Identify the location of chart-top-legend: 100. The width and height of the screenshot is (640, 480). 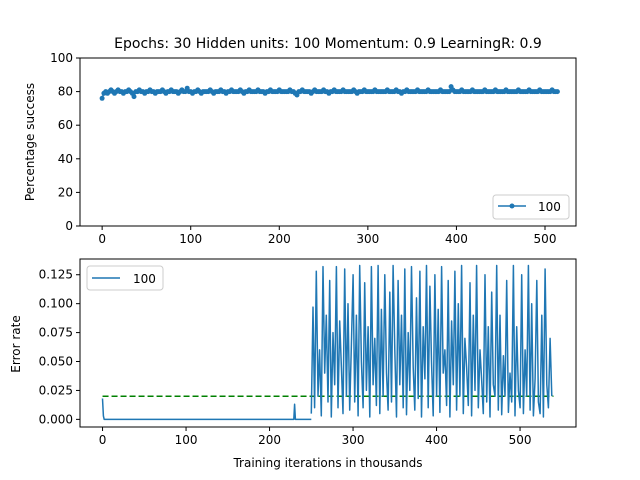
(531, 207).